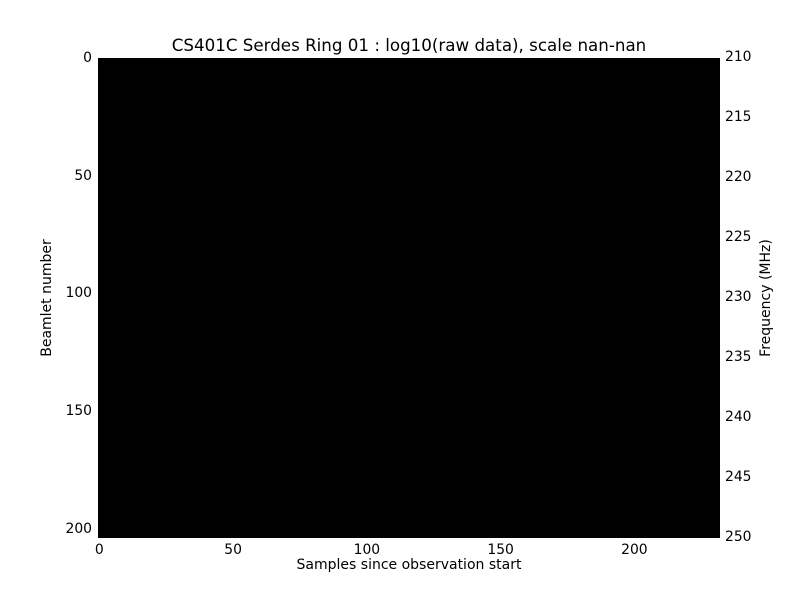  What do you see at coordinates (738, 417) in the screenshot?
I see `y-right-tick-label: 240` at bounding box center [738, 417].